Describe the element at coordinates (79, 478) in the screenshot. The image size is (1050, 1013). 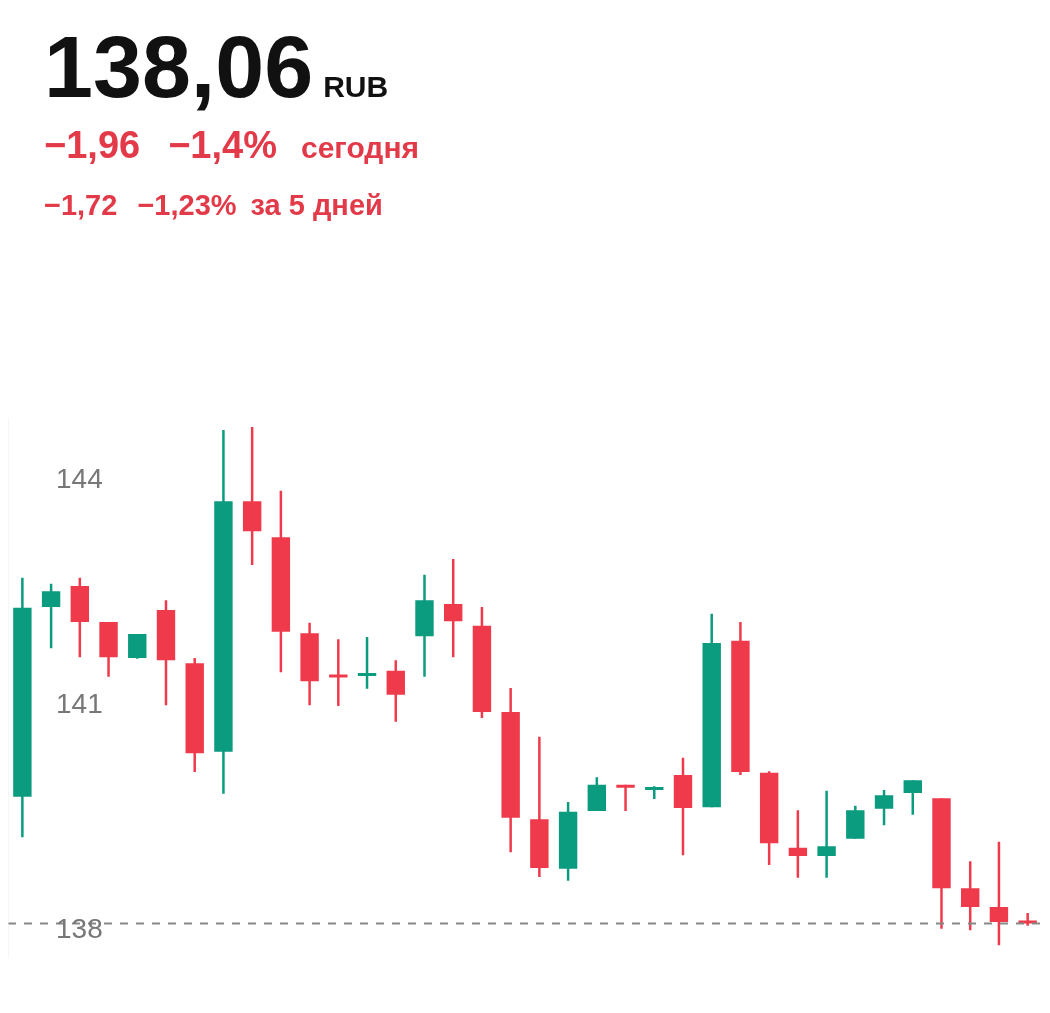
I see `y-tick-label: 144` at that location.